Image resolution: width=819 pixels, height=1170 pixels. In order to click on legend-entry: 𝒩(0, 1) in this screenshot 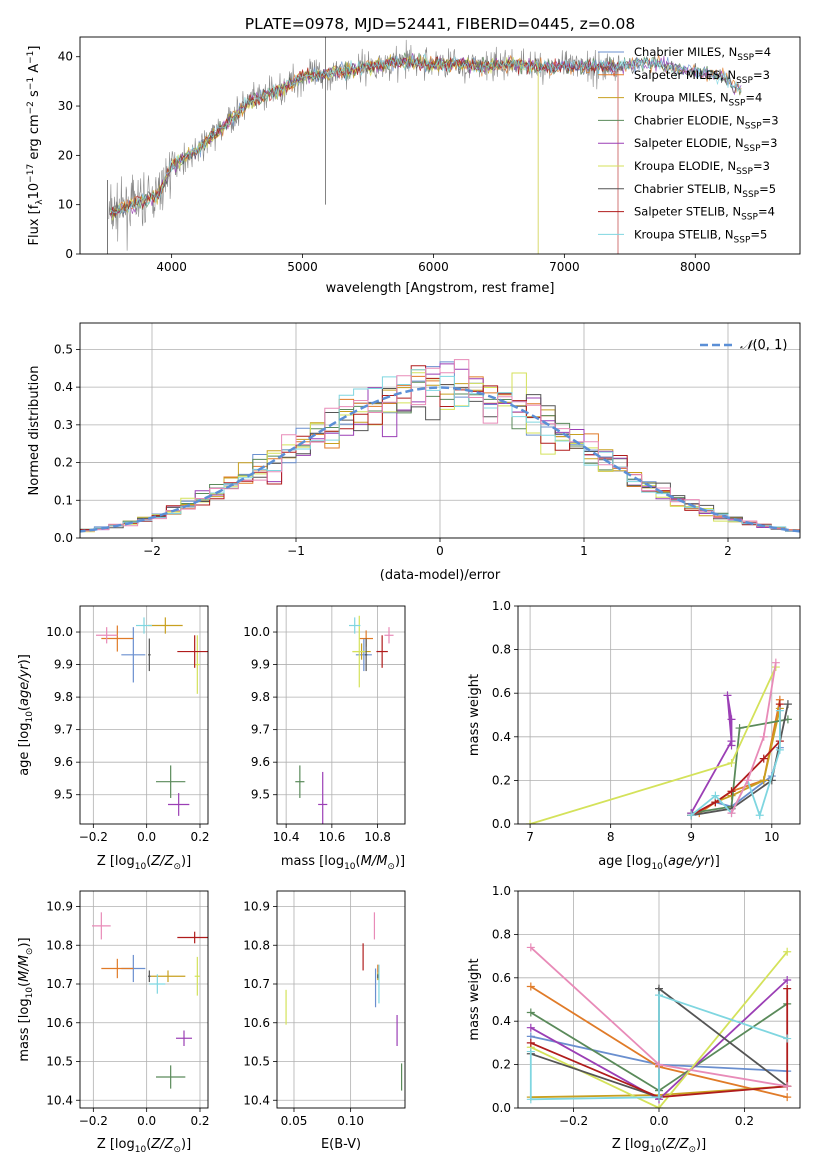, I will do `click(763, 345)`.